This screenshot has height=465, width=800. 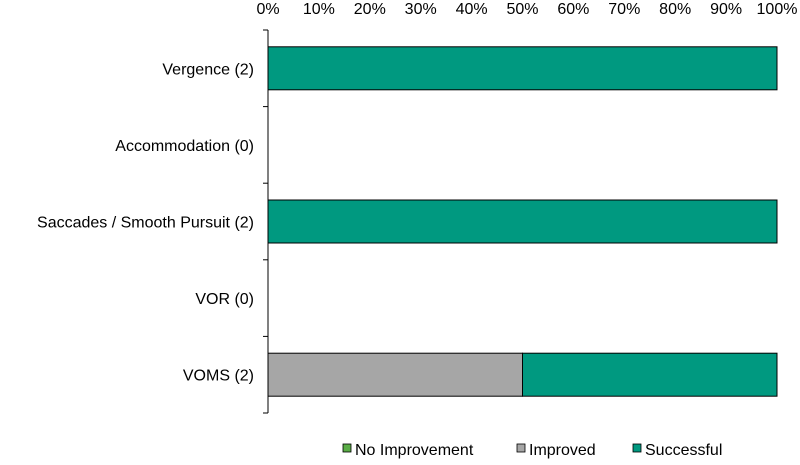 I want to click on x-axis-ticks: 0% 10% 20% 30% 40% 50% 60% 70% 80% 90% 100%, so click(x=526, y=9).